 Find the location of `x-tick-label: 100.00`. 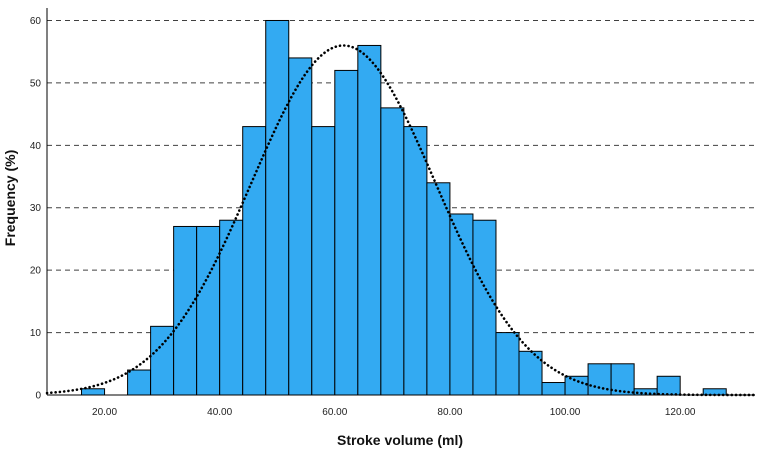

x-tick-label: 100.00 is located at coordinates (565, 412).